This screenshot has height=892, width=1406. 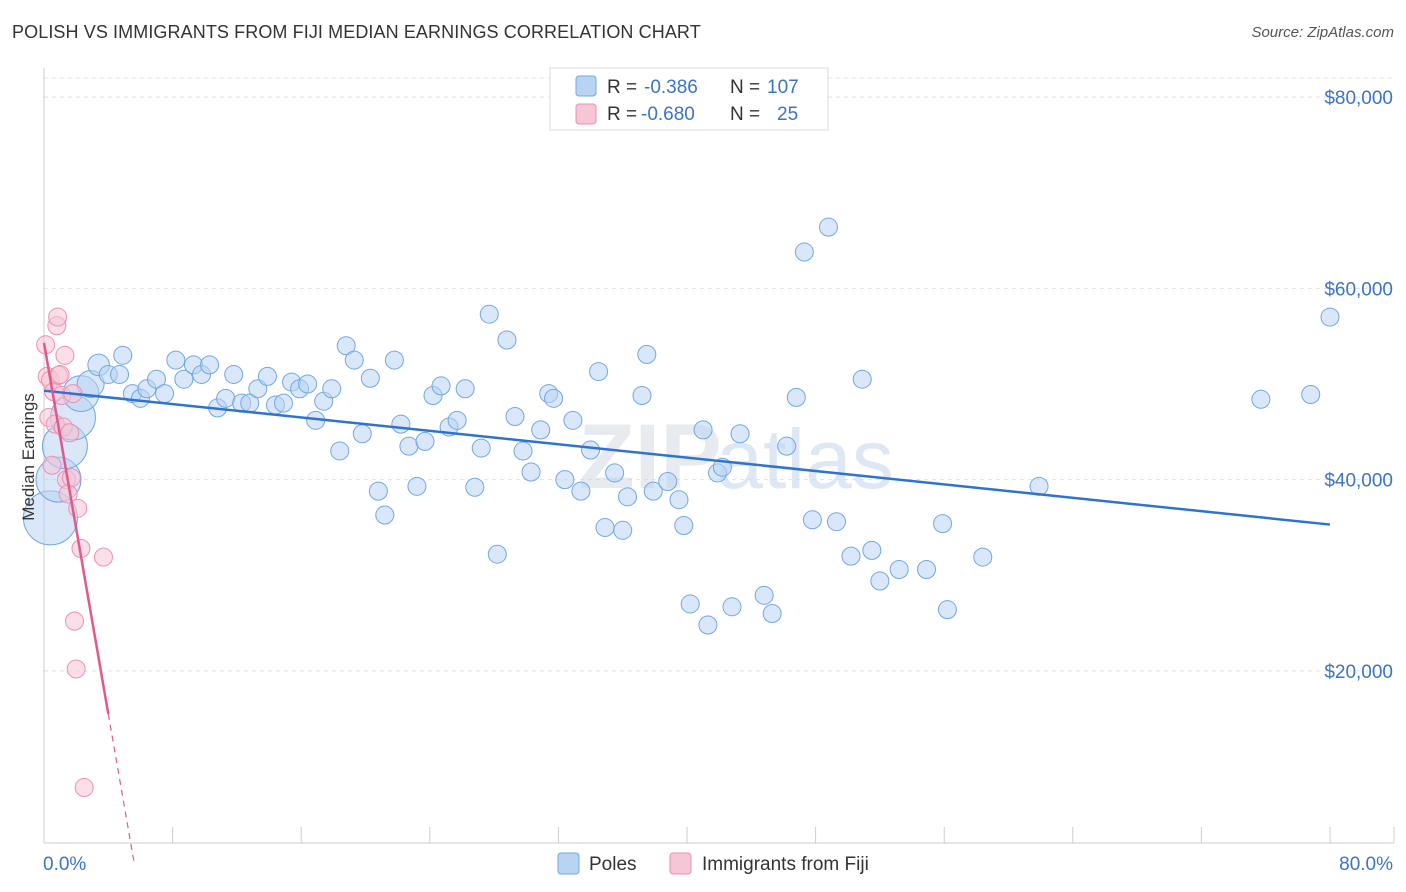 What do you see at coordinates (1358, 289) in the screenshot?
I see `y-tick-label-2: $60,000` at bounding box center [1358, 289].